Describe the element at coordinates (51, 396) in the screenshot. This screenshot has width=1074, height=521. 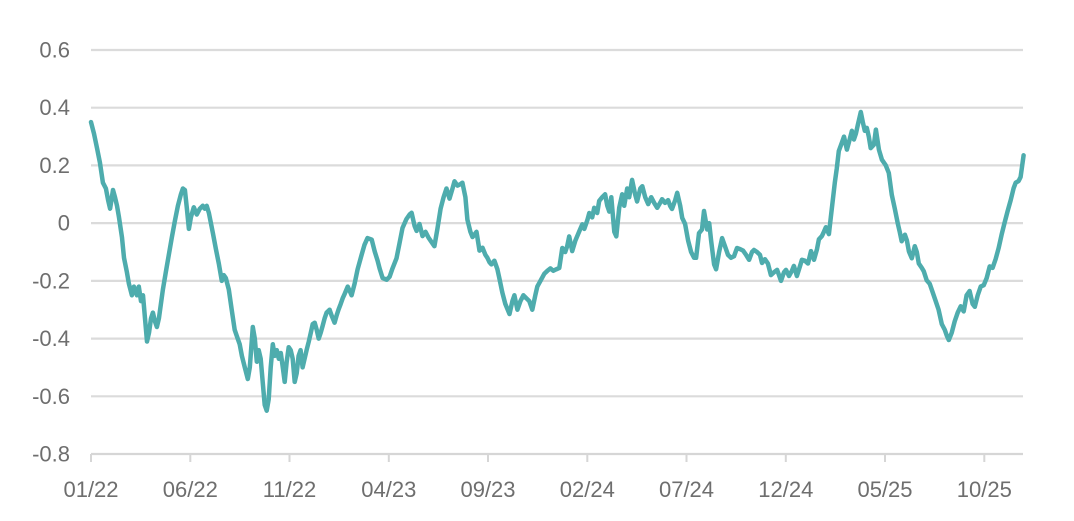
I see `y-tick-label: -0.6` at that location.